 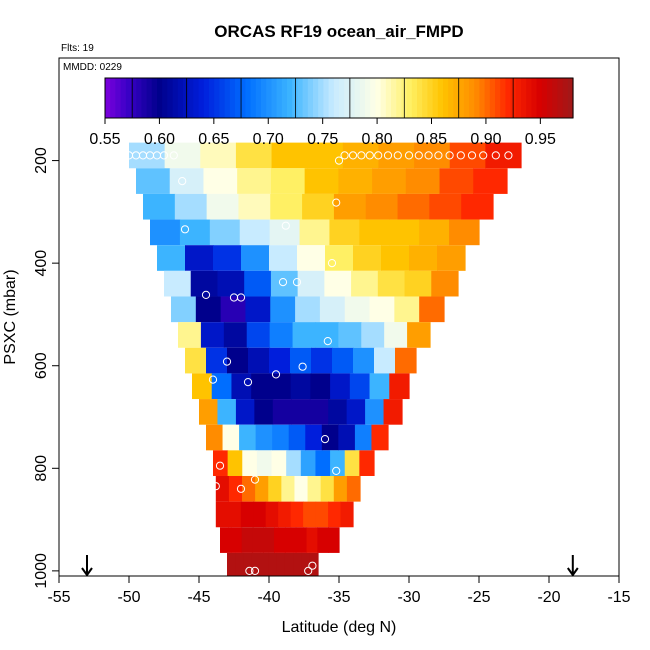 I want to click on date-annotation: MMDD: 0229, so click(x=92, y=67).